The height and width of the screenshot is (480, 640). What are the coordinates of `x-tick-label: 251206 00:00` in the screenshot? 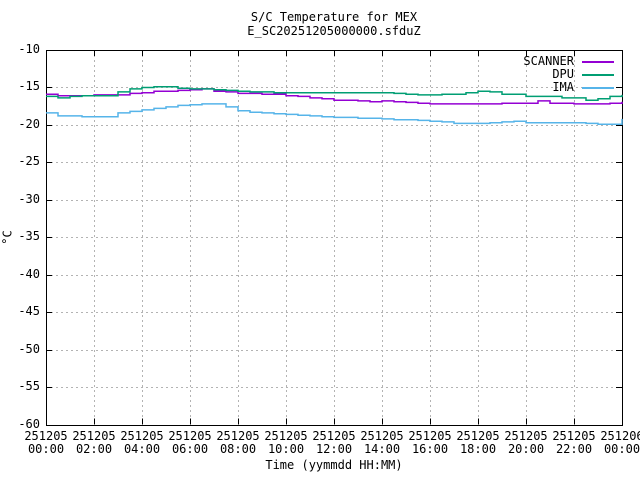 It's located at (616, 443).